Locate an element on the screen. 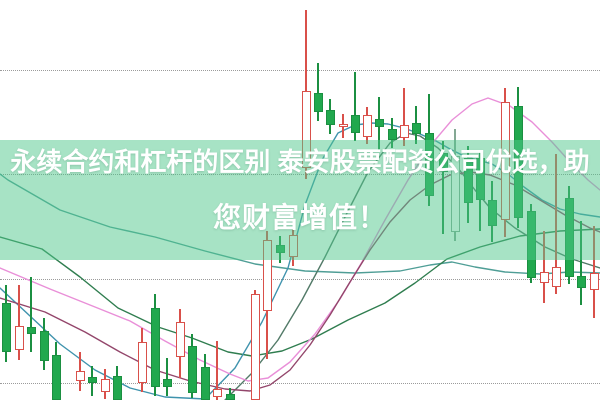  banner-headline: 永续合约和杠杆的区别 泰安股票配资公司优选，助 is located at coordinates (300, 162).